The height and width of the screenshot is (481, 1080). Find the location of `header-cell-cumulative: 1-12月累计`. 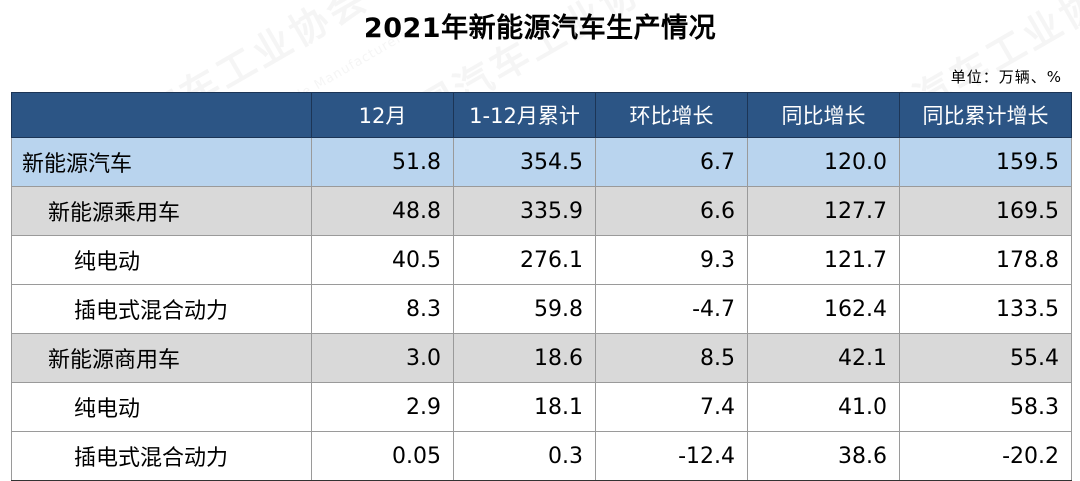

header-cell-cumulative: 1-12月累计 is located at coordinates (524, 115).